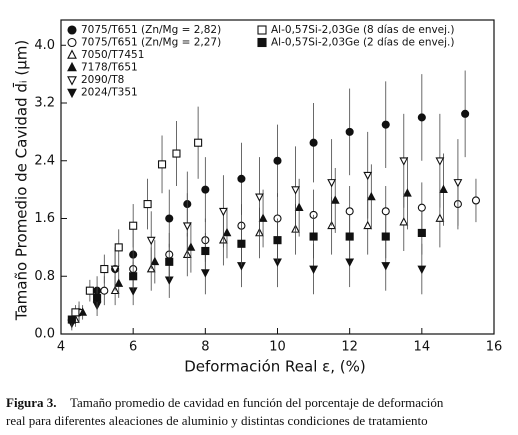 The width and height of the screenshot is (518, 435). Describe the element at coordinates (133, 347) in the screenshot. I see `x-tick-label: 6` at that location.